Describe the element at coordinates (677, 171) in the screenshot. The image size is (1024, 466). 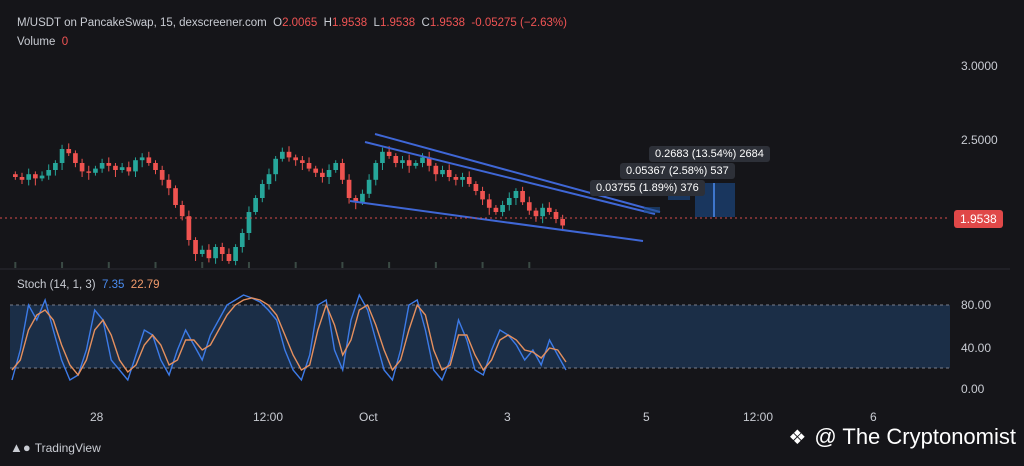
I see `measure-label-2: 0.05367 (2.58%) 537` at that location.